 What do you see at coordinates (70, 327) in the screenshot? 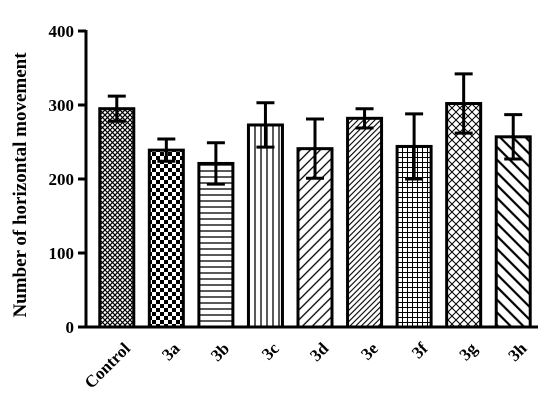
I see `y-tick-label: 0` at bounding box center [70, 327].